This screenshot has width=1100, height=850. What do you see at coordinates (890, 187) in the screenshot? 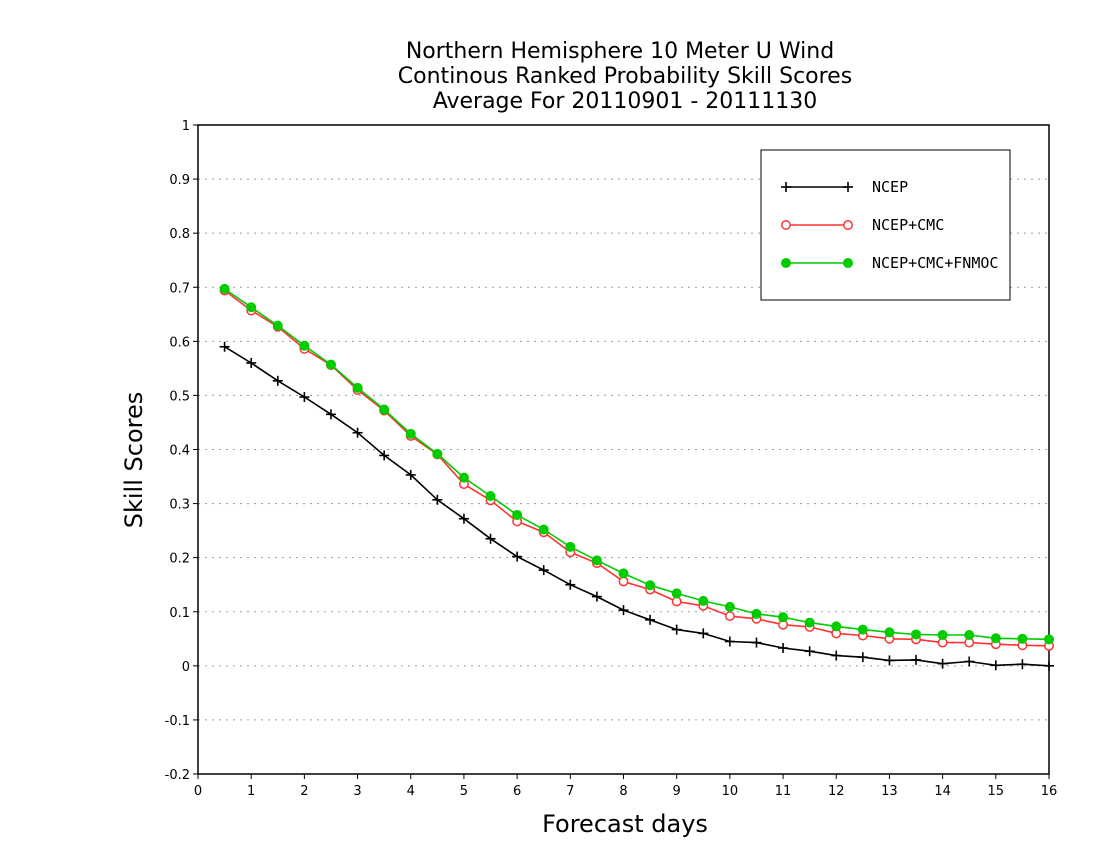
I see `legend-label-ncep: NCEP` at bounding box center [890, 187].